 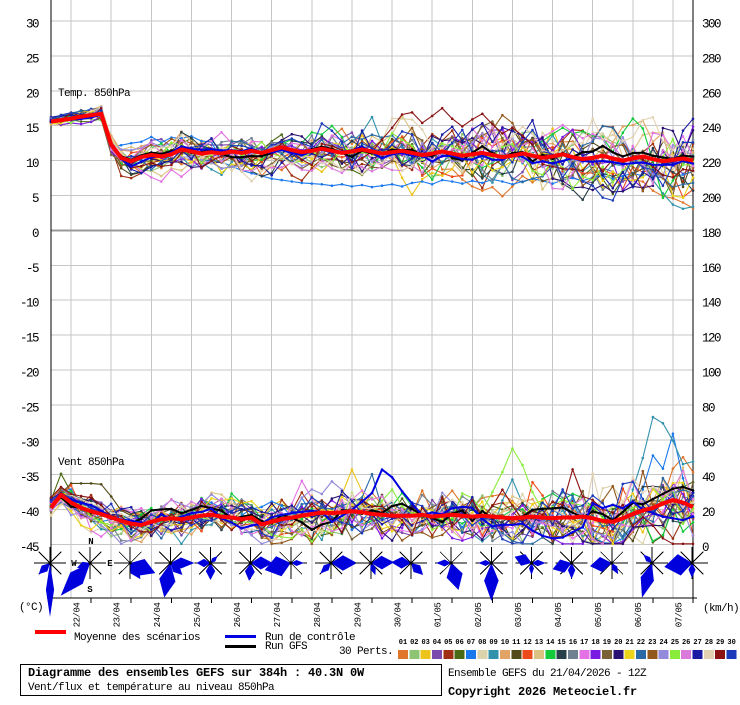 I want to click on svg-text: Copyright 2026 Meteociel.fr, so click(x=542, y=692).